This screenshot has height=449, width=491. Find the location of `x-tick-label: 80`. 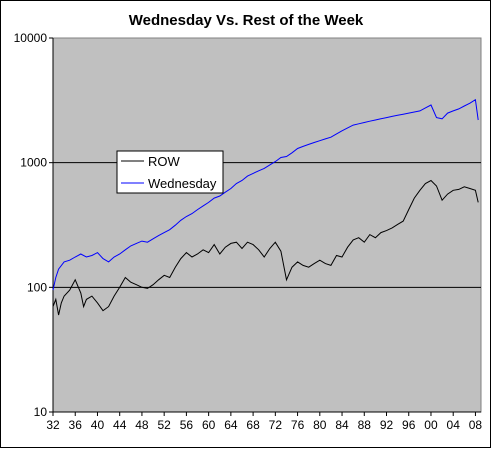

x-tick-label: 80 is located at coordinates (320, 425).